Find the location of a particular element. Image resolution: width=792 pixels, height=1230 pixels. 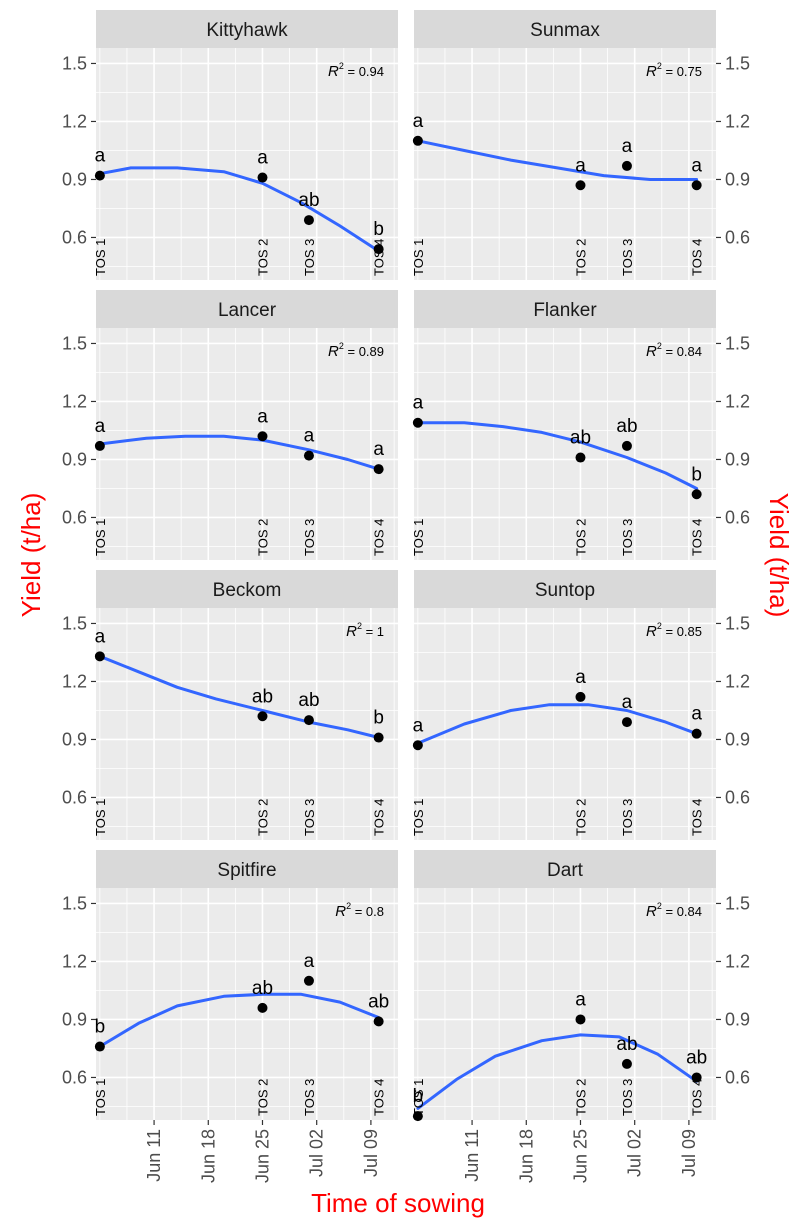

panel-suntop: Suntop TOS 1 TOS 2 TOS 3 TOS 4 a a a a R2 = 0.85 is located at coordinates (563, 705).